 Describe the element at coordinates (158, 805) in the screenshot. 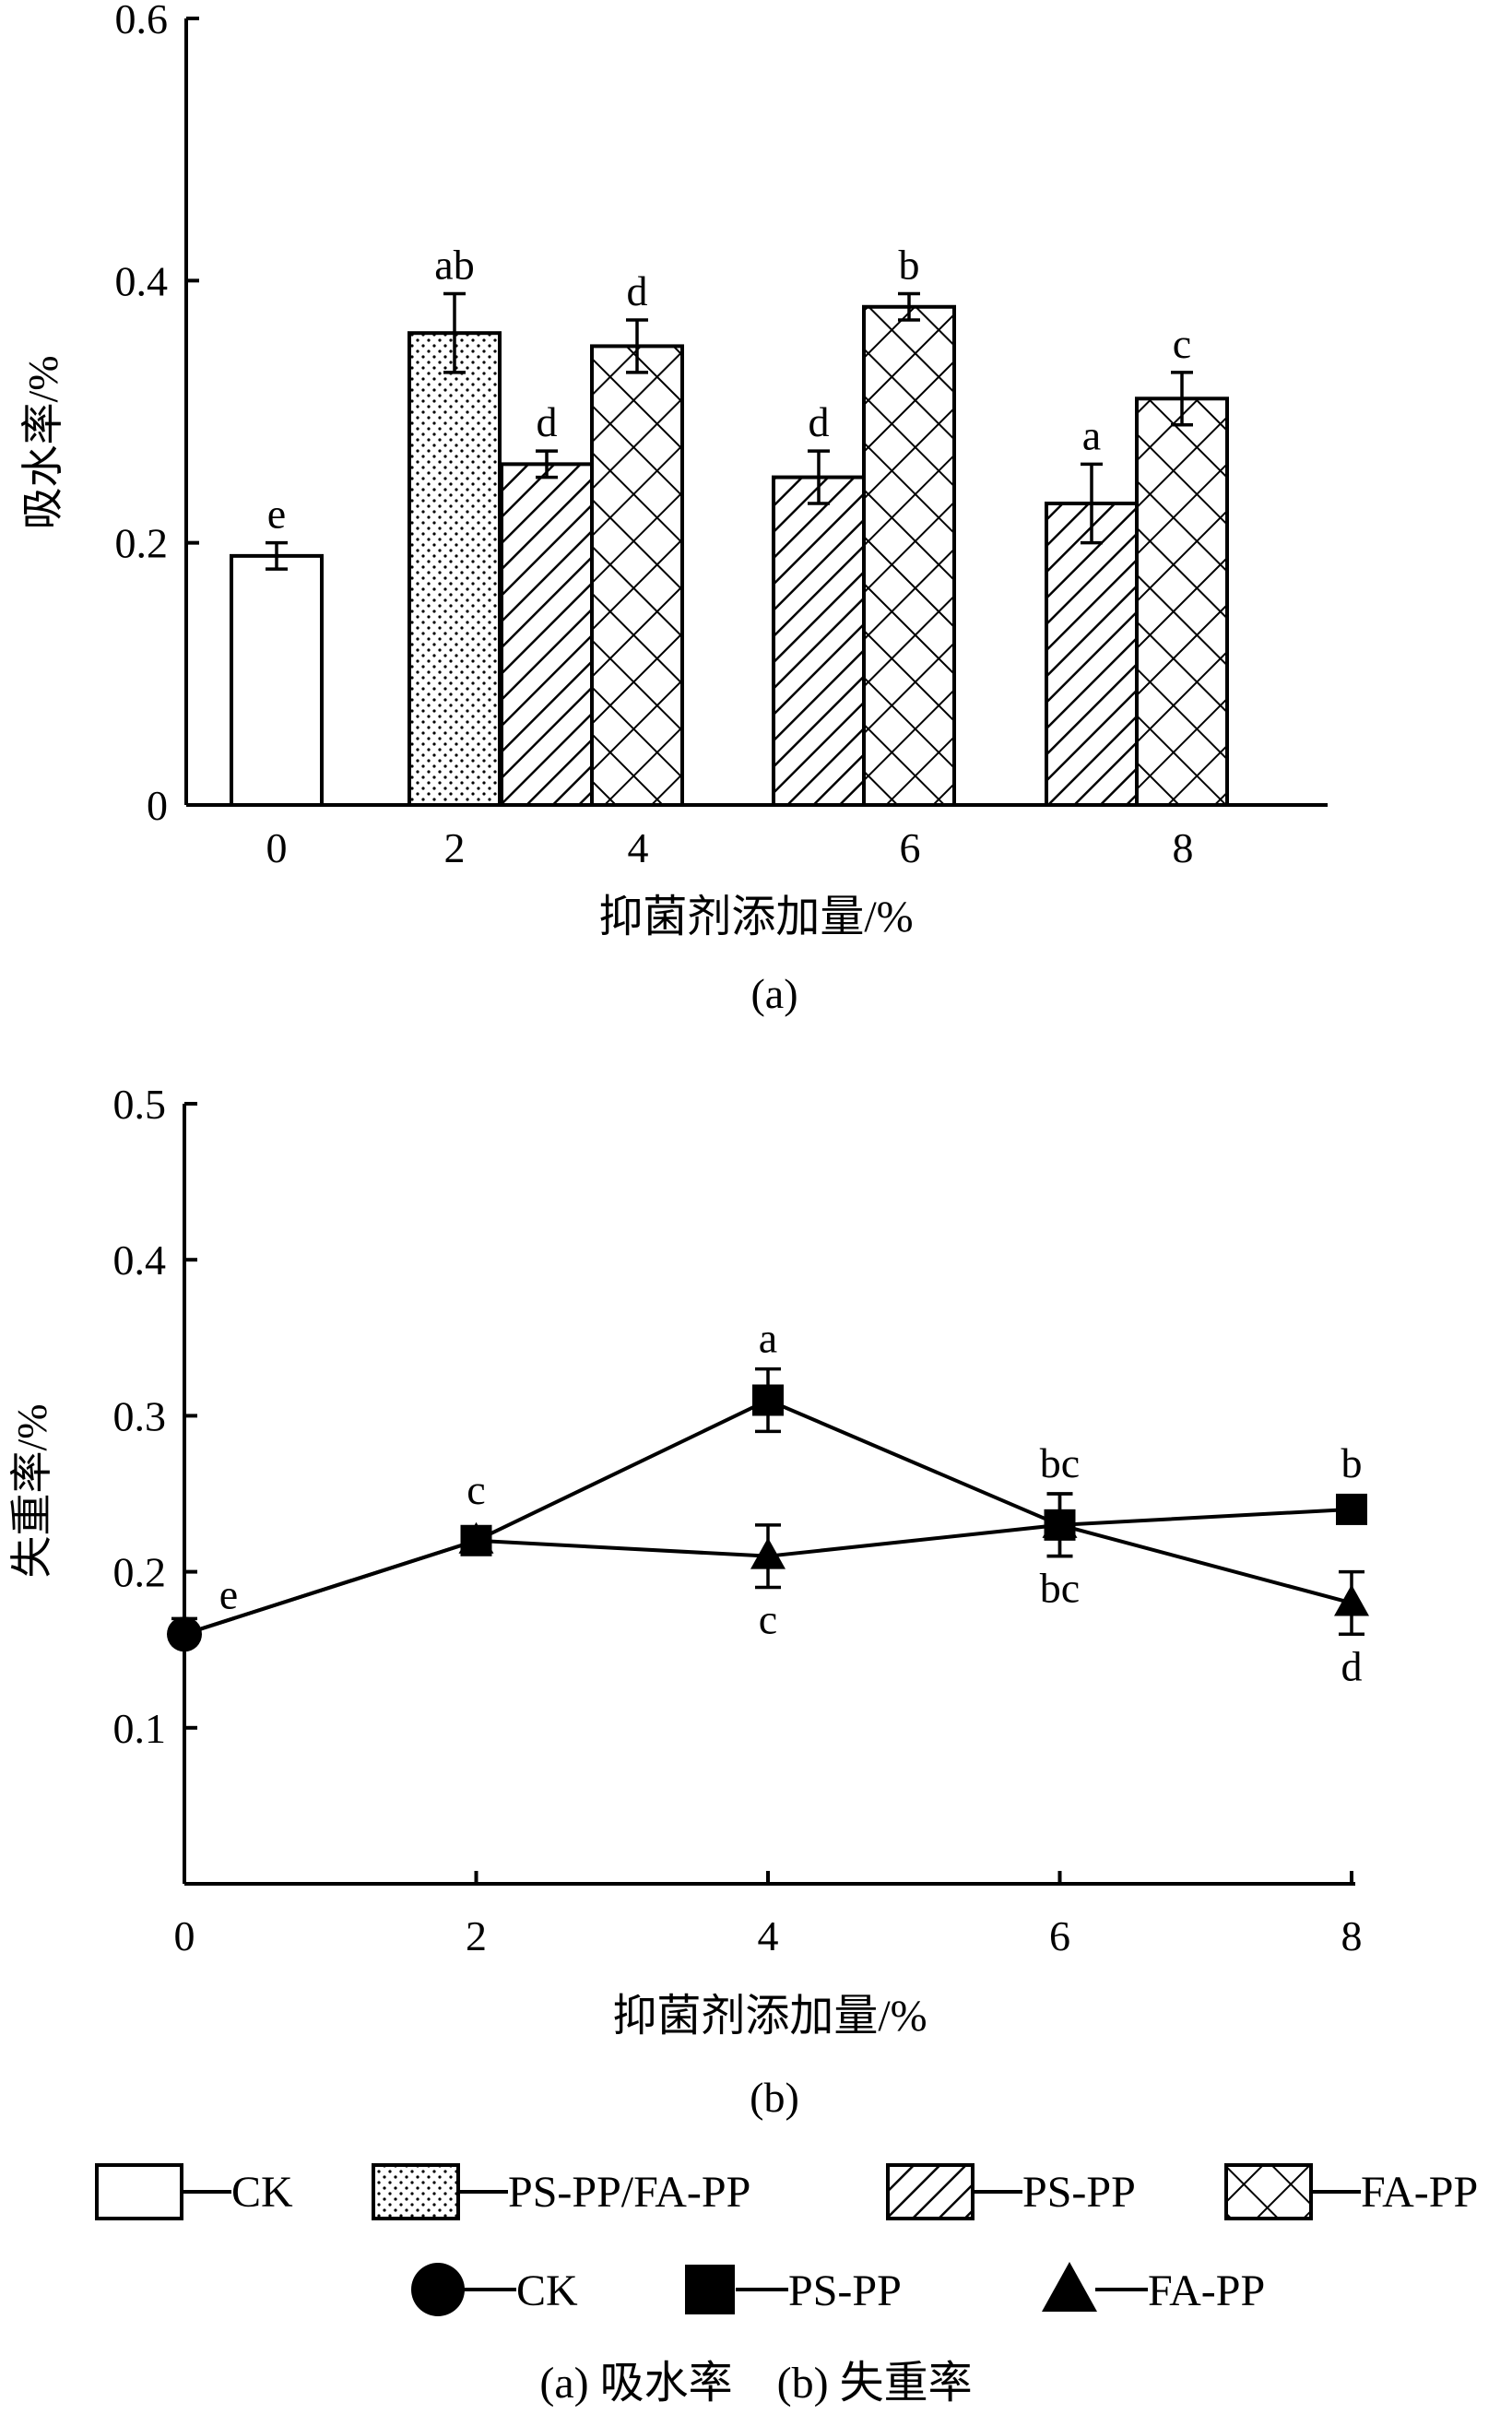

I see `panel-a-y-tick-label: 0` at that location.